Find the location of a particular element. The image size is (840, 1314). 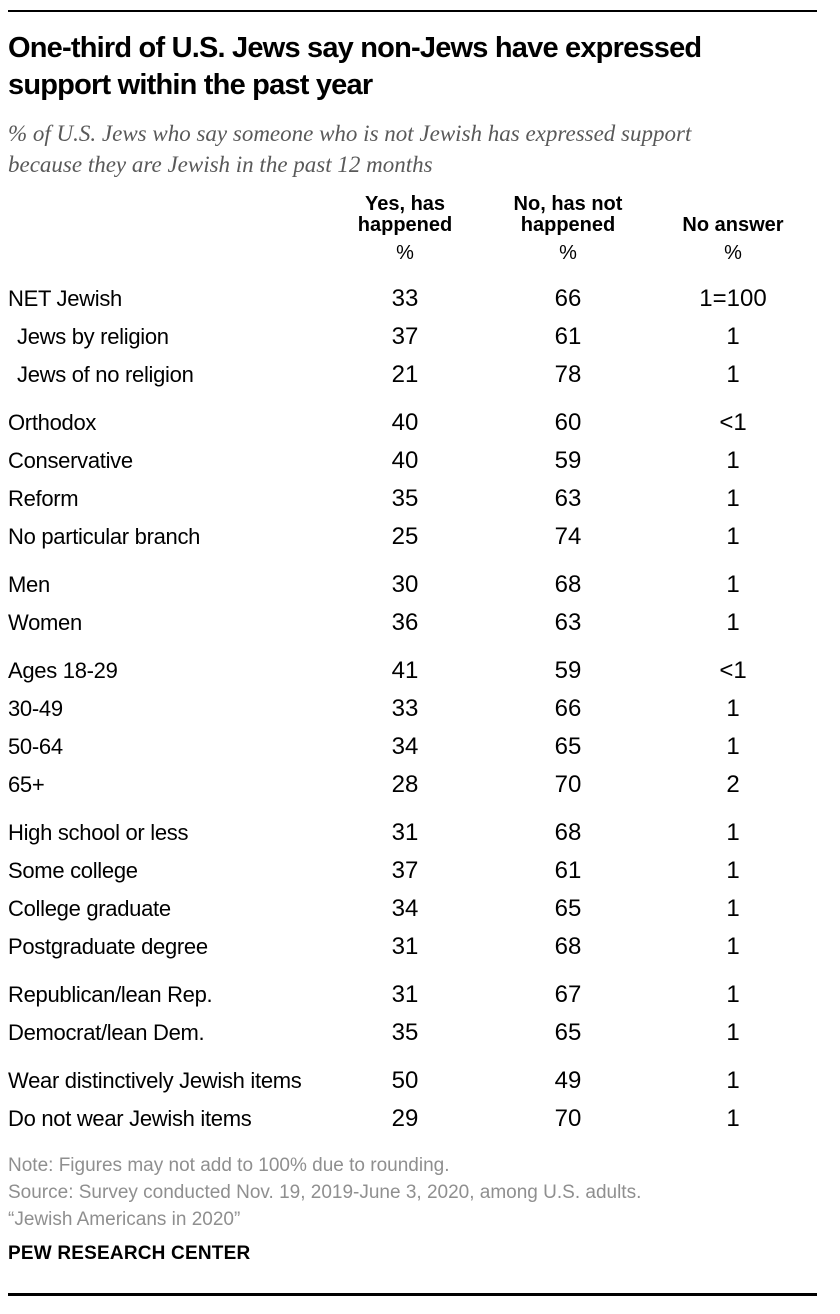

unit-spacer is located at coordinates (174, 253).